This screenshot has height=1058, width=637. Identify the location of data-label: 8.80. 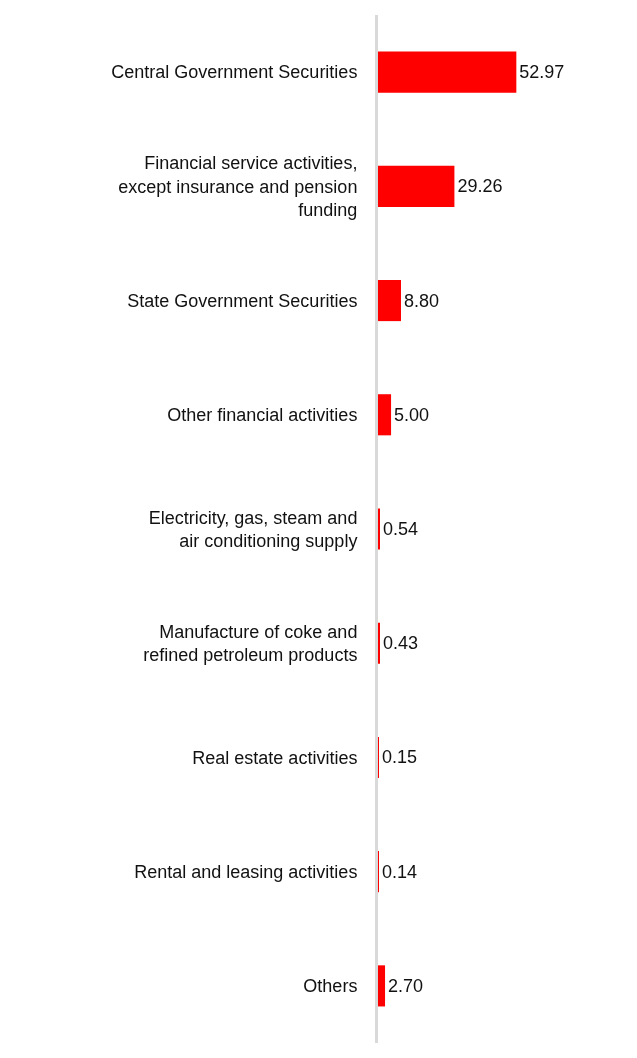
(421, 300).